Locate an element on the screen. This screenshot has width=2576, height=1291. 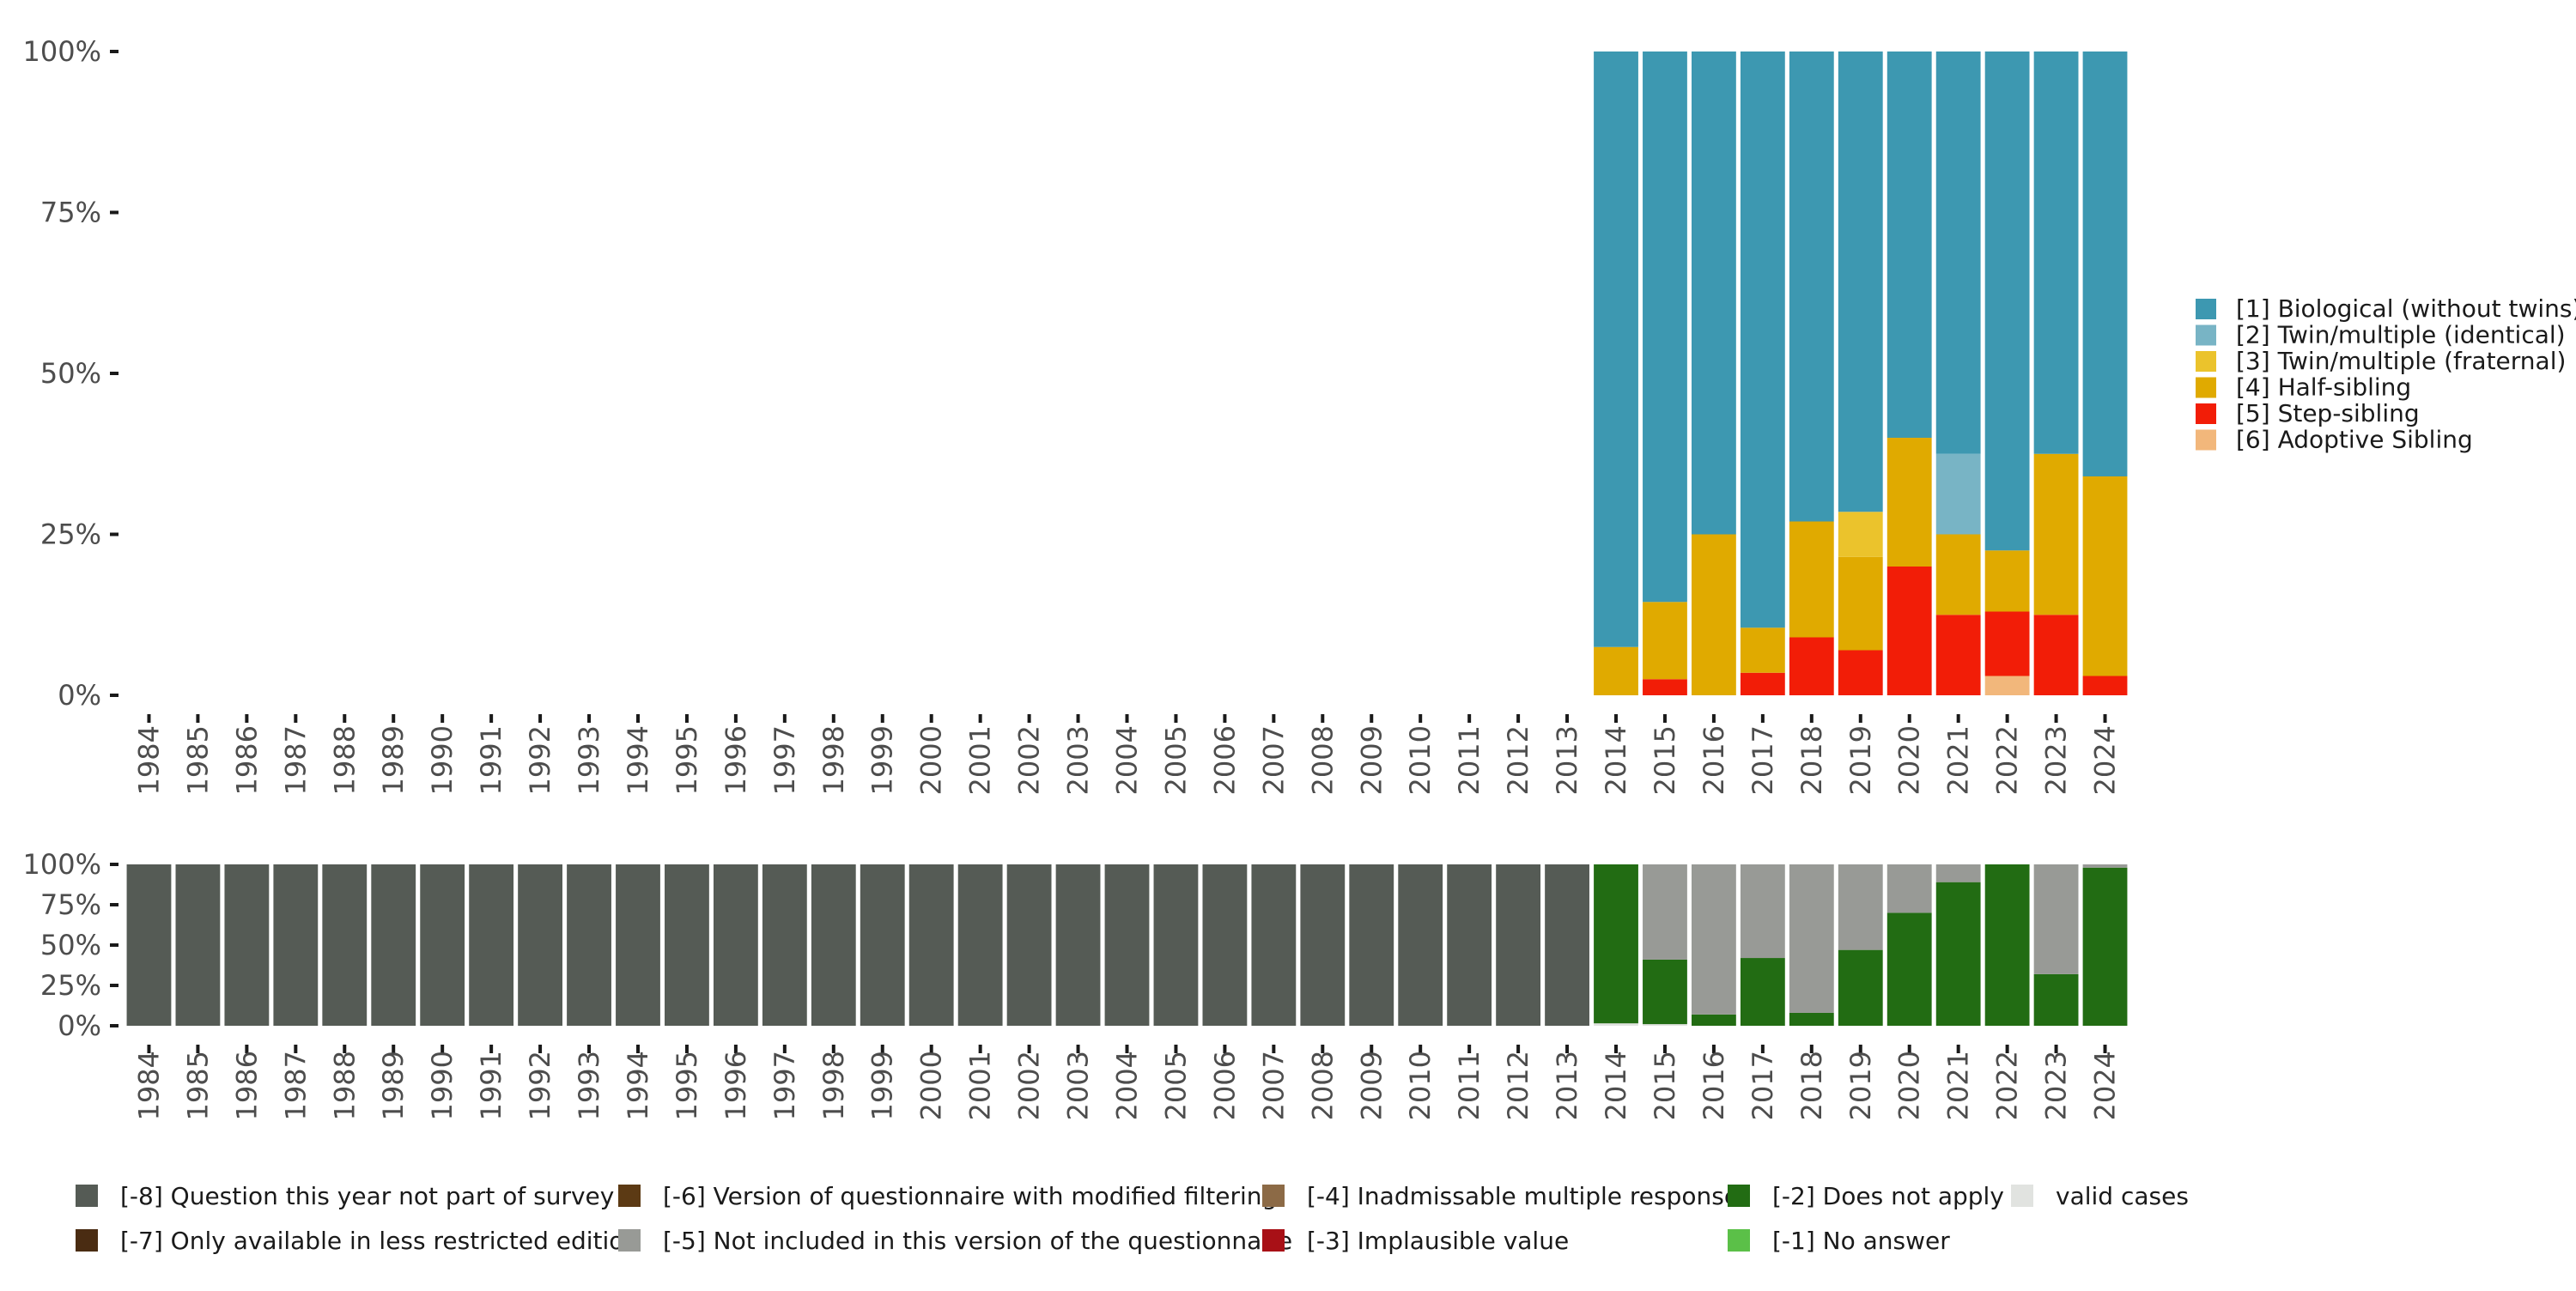
x-tick-label: 1994 is located at coordinates (638, 1086).